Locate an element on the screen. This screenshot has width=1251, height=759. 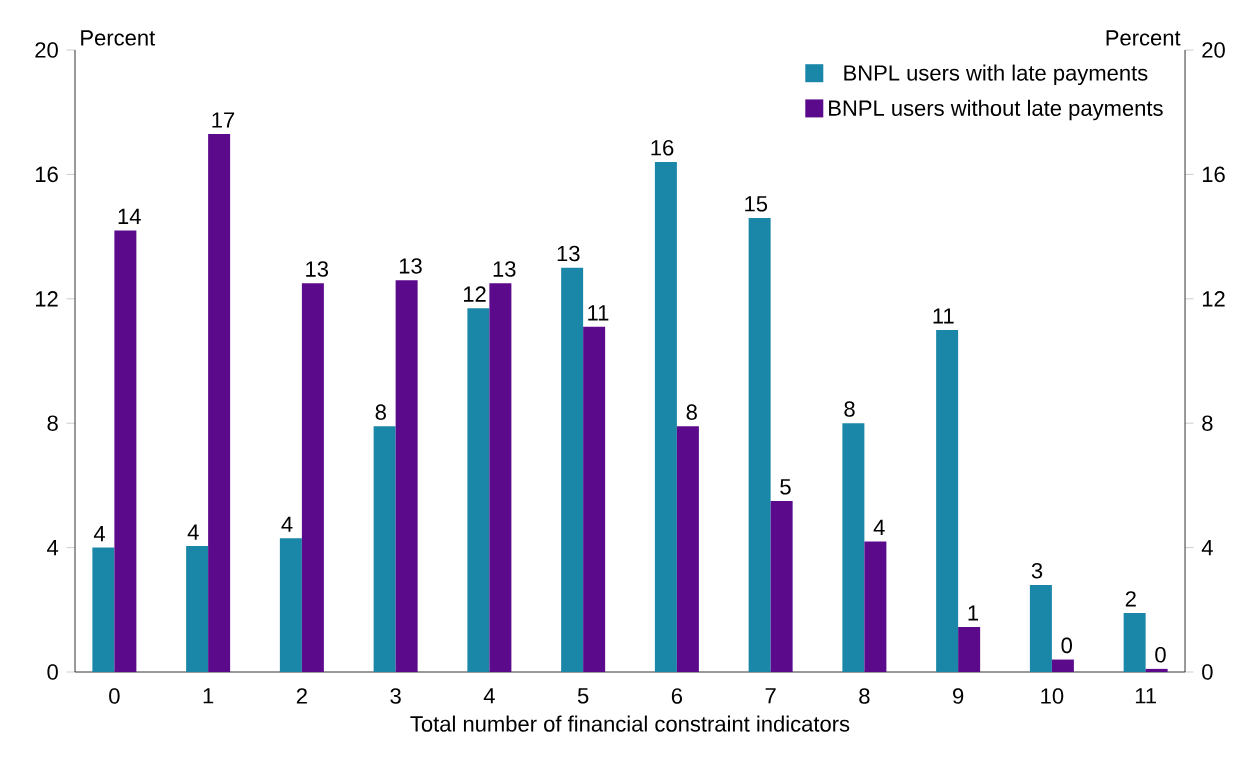
x-tick-label: 1 is located at coordinates (208, 696).